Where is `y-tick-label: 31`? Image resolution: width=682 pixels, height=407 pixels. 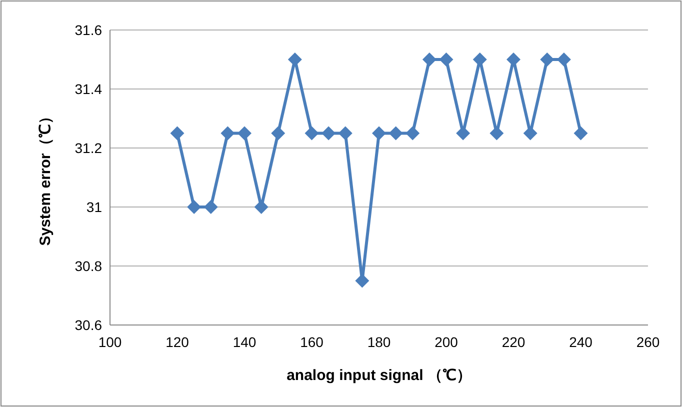 y-tick-label: 31 is located at coordinates (94, 207).